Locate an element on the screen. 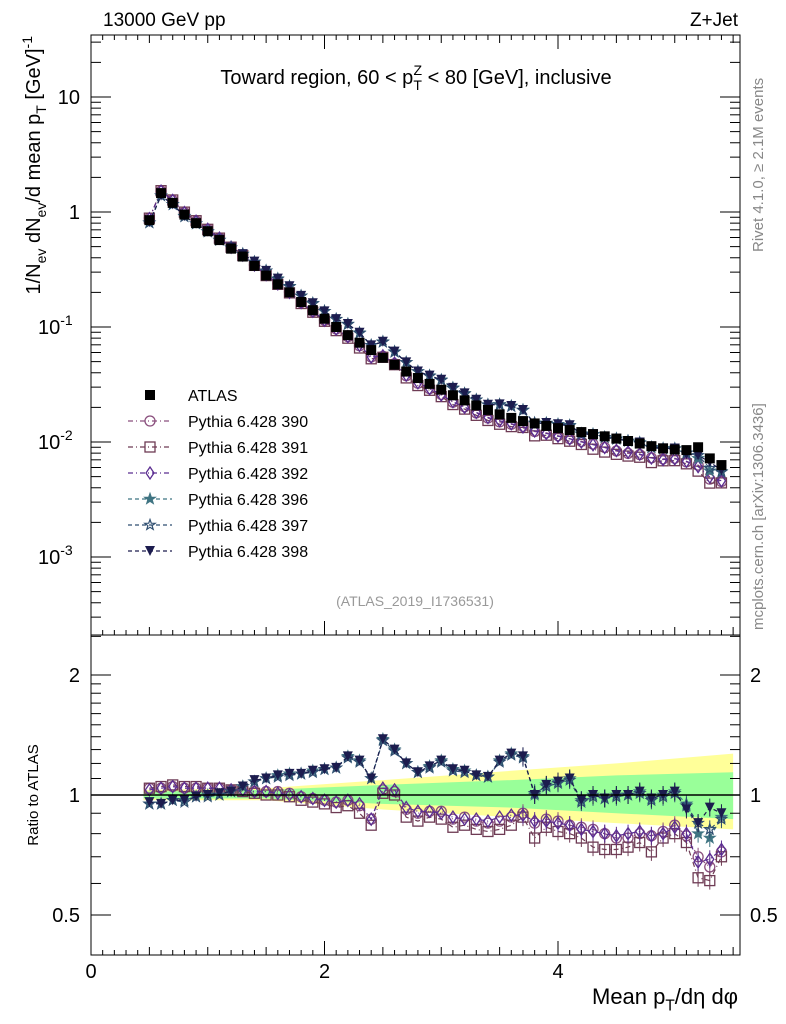  legend-marker is located at coordinates (150, 421).